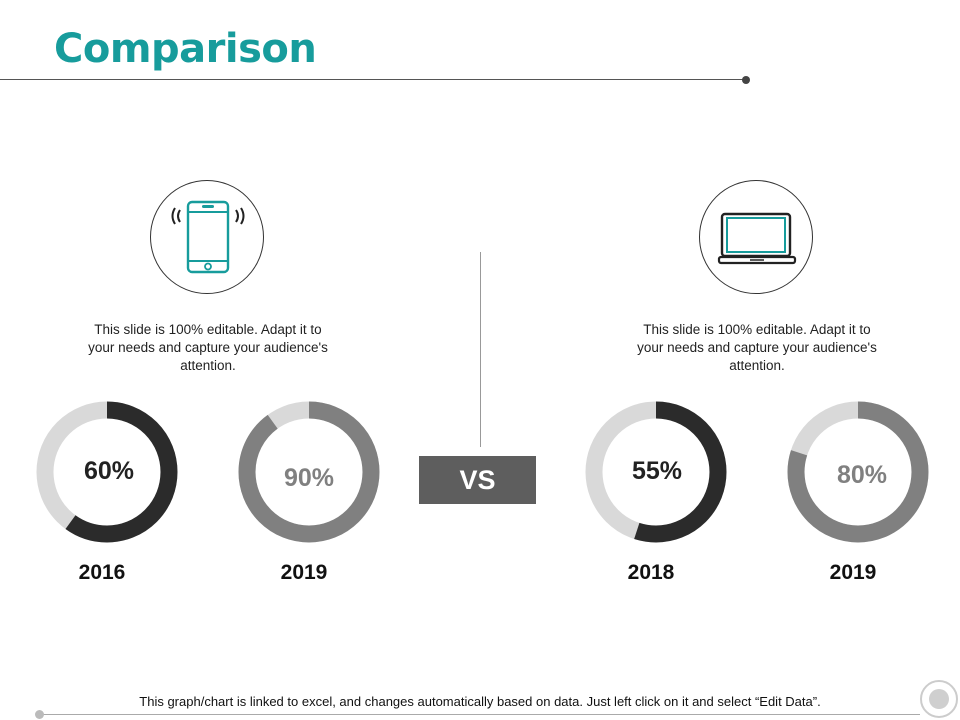  What do you see at coordinates (480, 714) in the screenshot?
I see `footer-divider` at bounding box center [480, 714].